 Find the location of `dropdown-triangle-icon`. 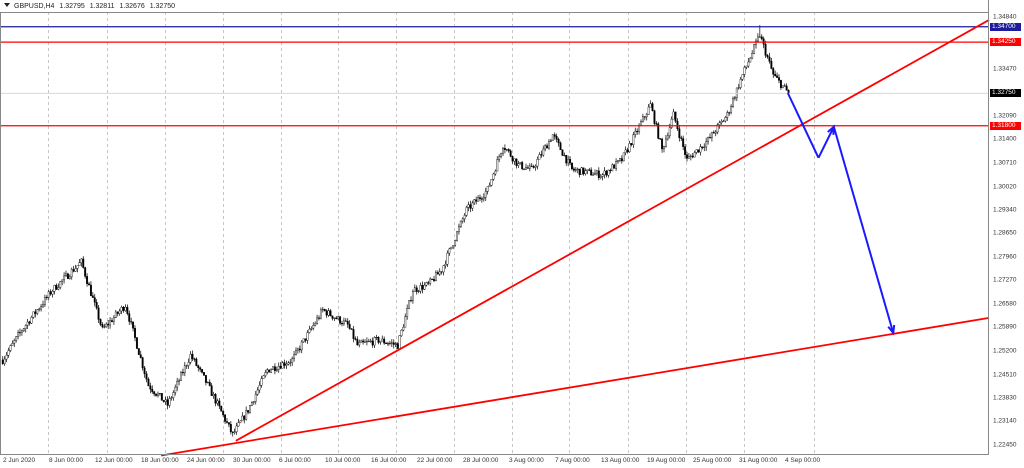

dropdown-triangle-icon is located at coordinates (7, 5).